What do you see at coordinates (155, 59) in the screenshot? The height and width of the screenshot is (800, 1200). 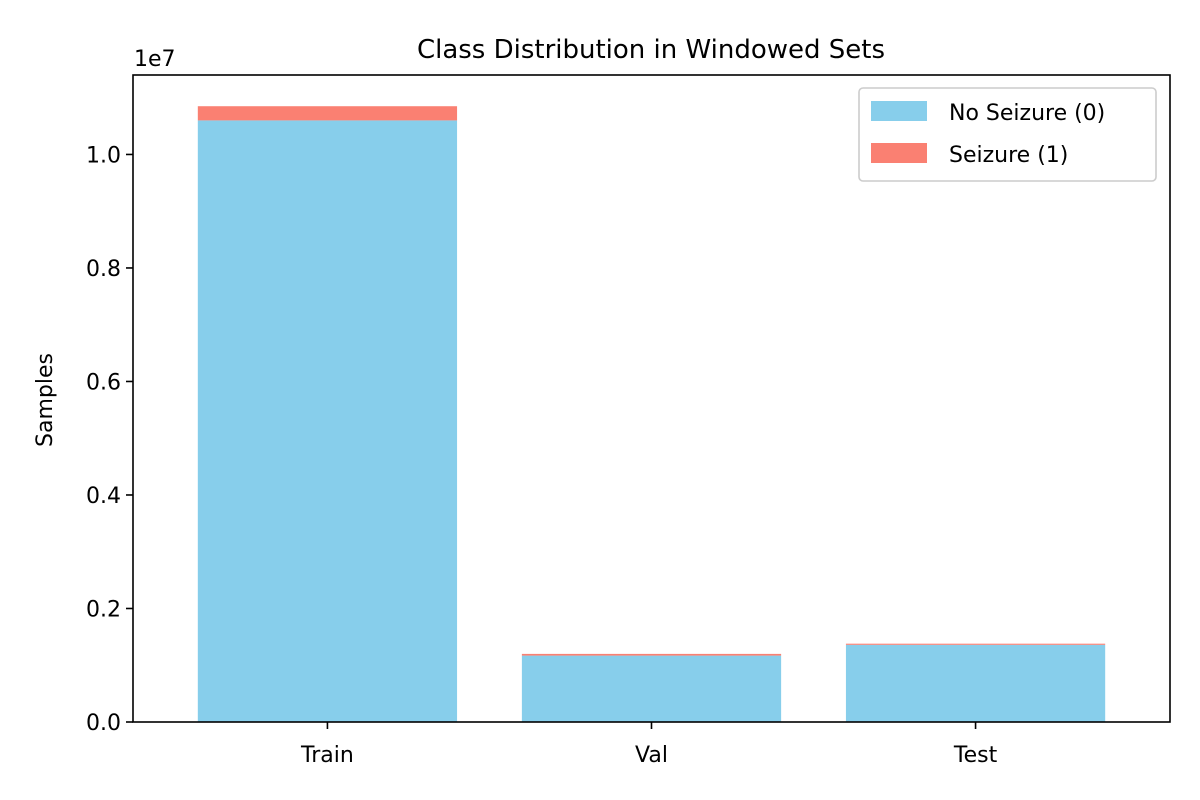 I see `y-axis-offset-label: 1e7` at bounding box center [155, 59].